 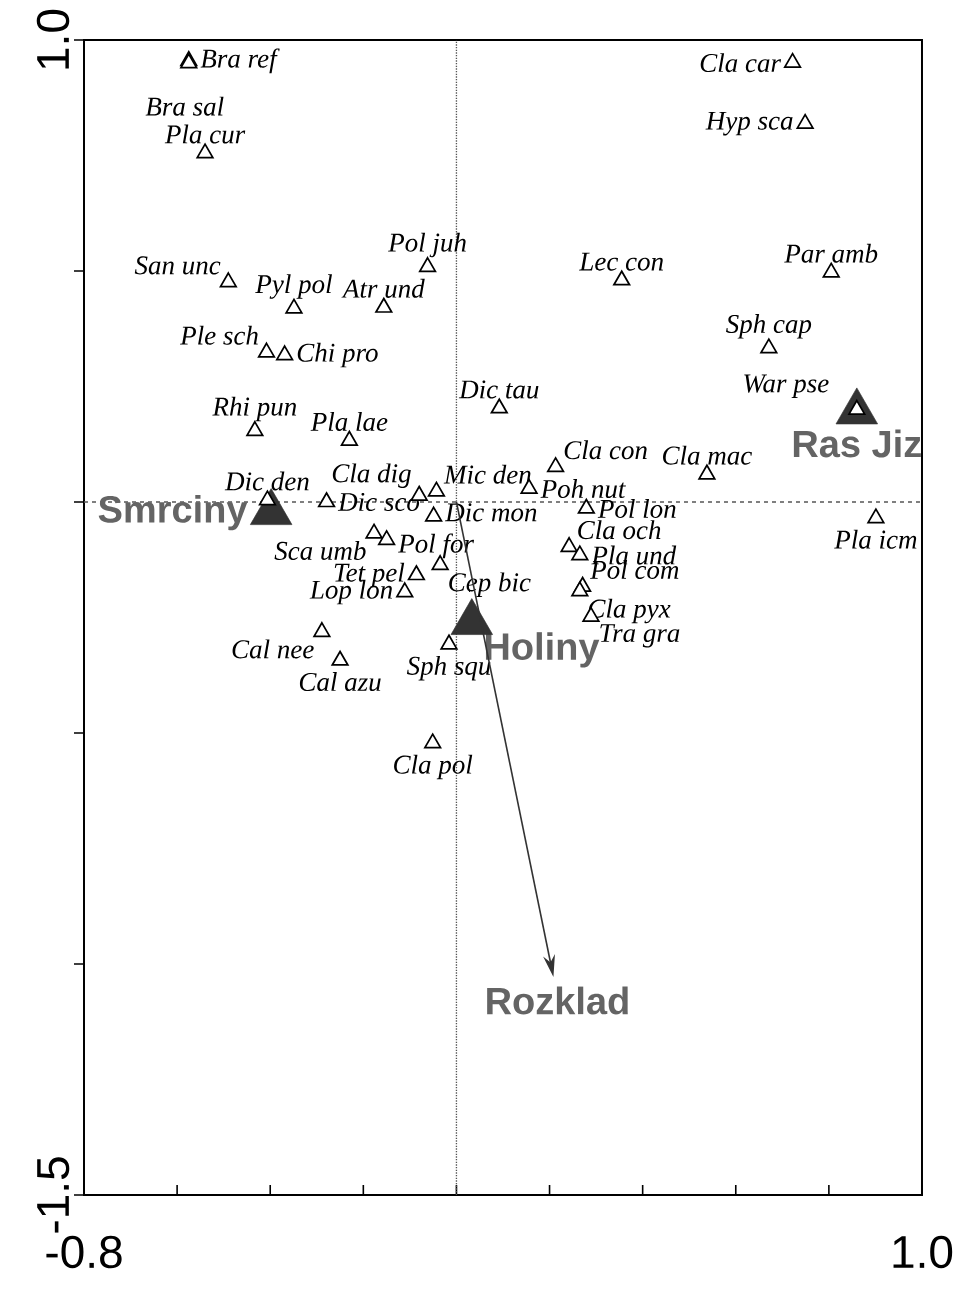 What do you see at coordinates (605, 450) in the screenshot?
I see `annotation: Cla con` at bounding box center [605, 450].